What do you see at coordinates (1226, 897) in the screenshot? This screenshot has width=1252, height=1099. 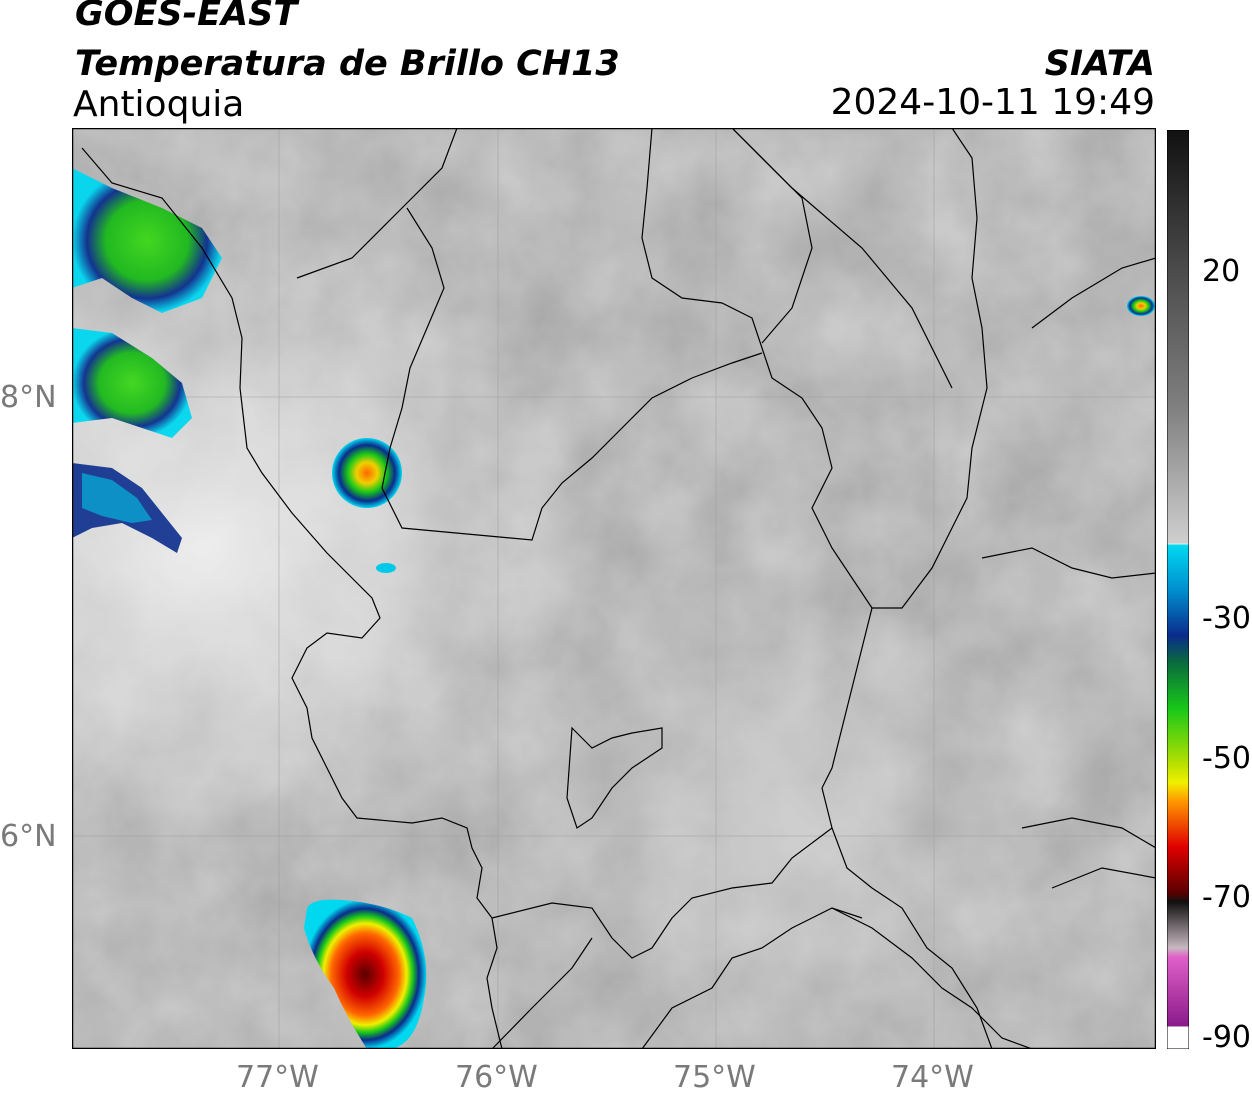 I see `colorbar-tick-minus70: -70` at bounding box center [1226, 897].